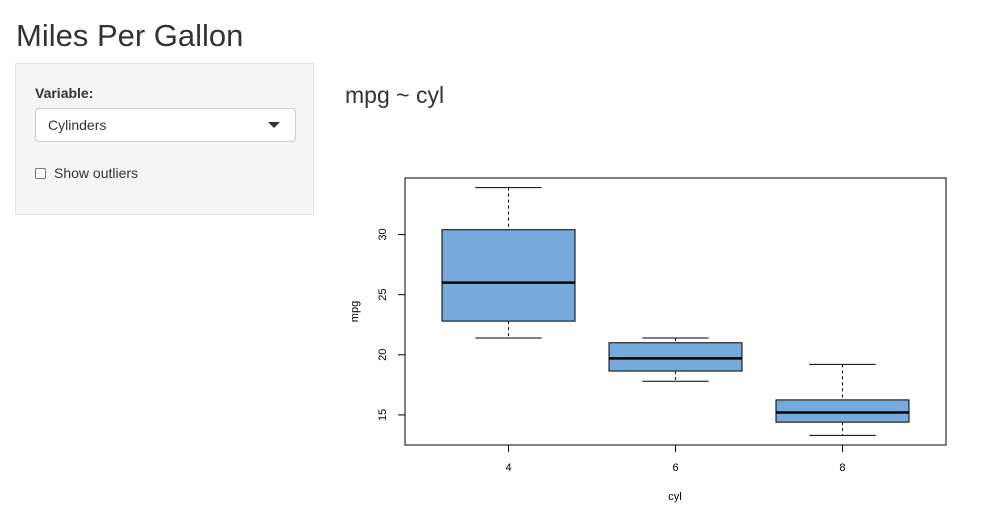  I want to click on variable-select: Cylinders, so click(165, 125).